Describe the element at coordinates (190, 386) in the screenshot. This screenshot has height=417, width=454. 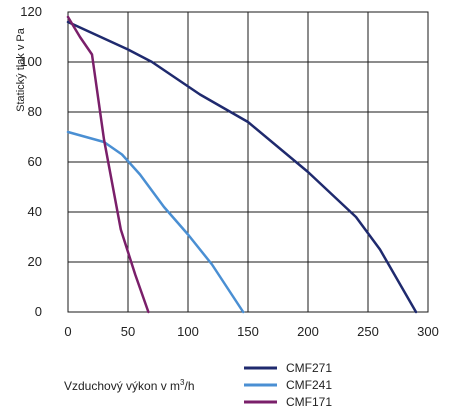
I see `x-axis-label-unit: /h` at that location.